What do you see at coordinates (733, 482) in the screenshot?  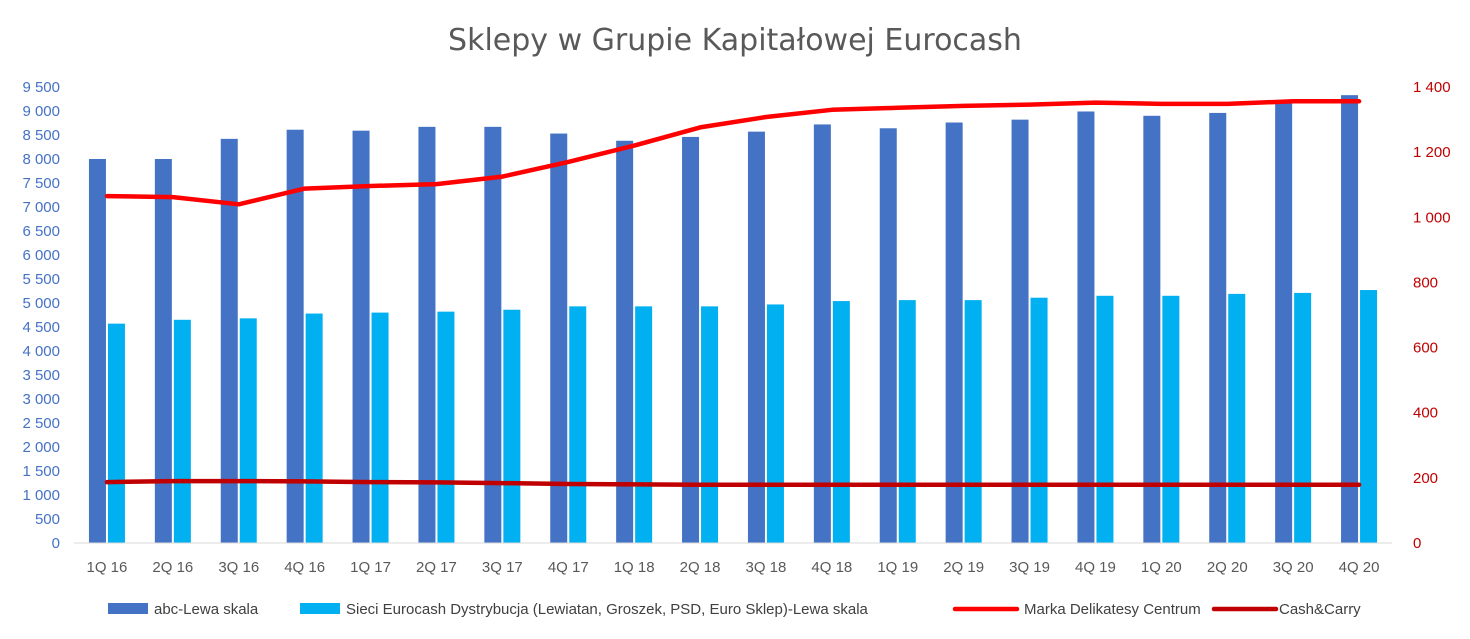 I see `line-cash-and-carry` at bounding box center [733, 482].